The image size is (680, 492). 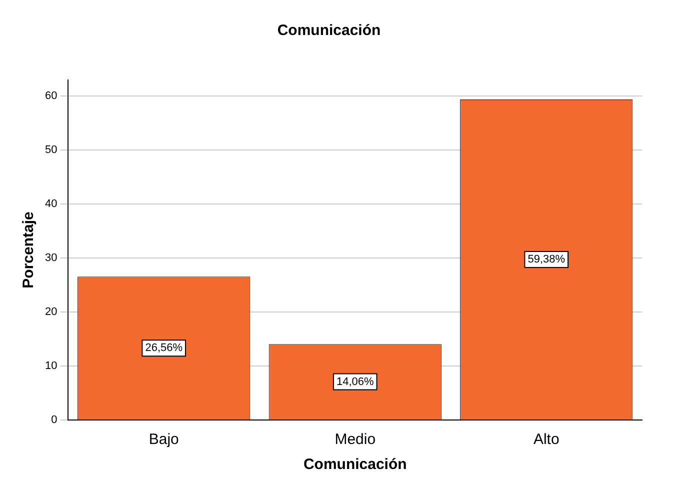 I want to click on data-label: 14,06%, so click(x=355, y=382).